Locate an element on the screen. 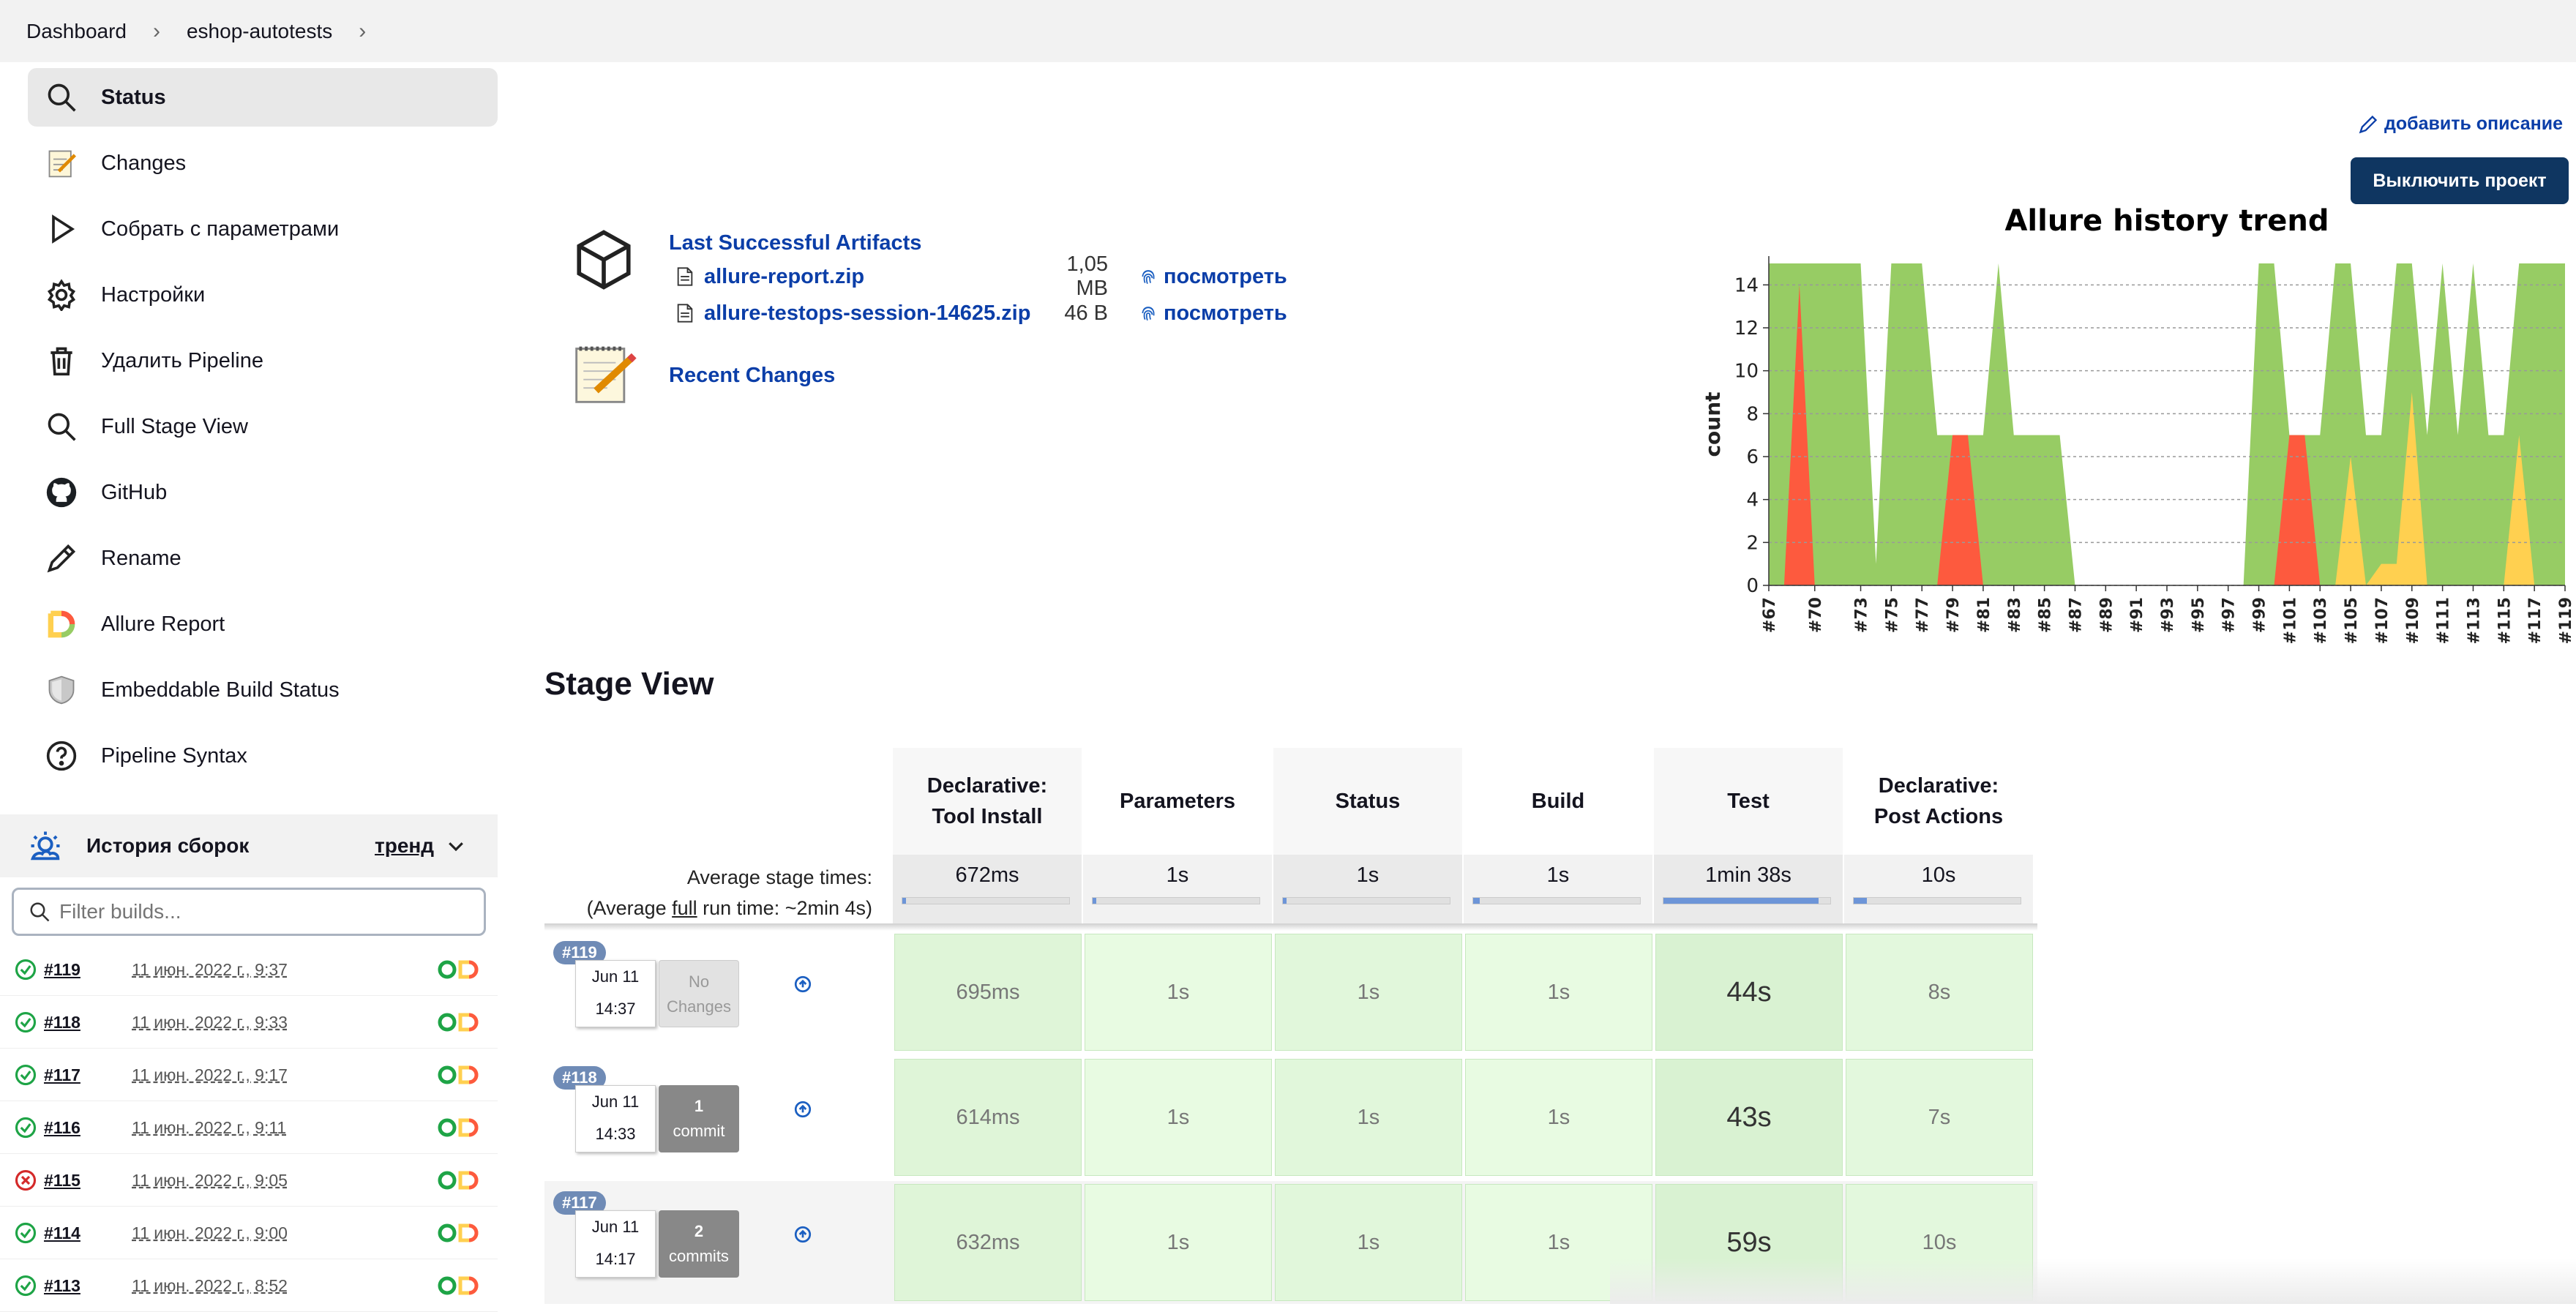 The image size is (2576, 1312). disable-project-button: Выключить проект is located at coordinates (2460, 181).